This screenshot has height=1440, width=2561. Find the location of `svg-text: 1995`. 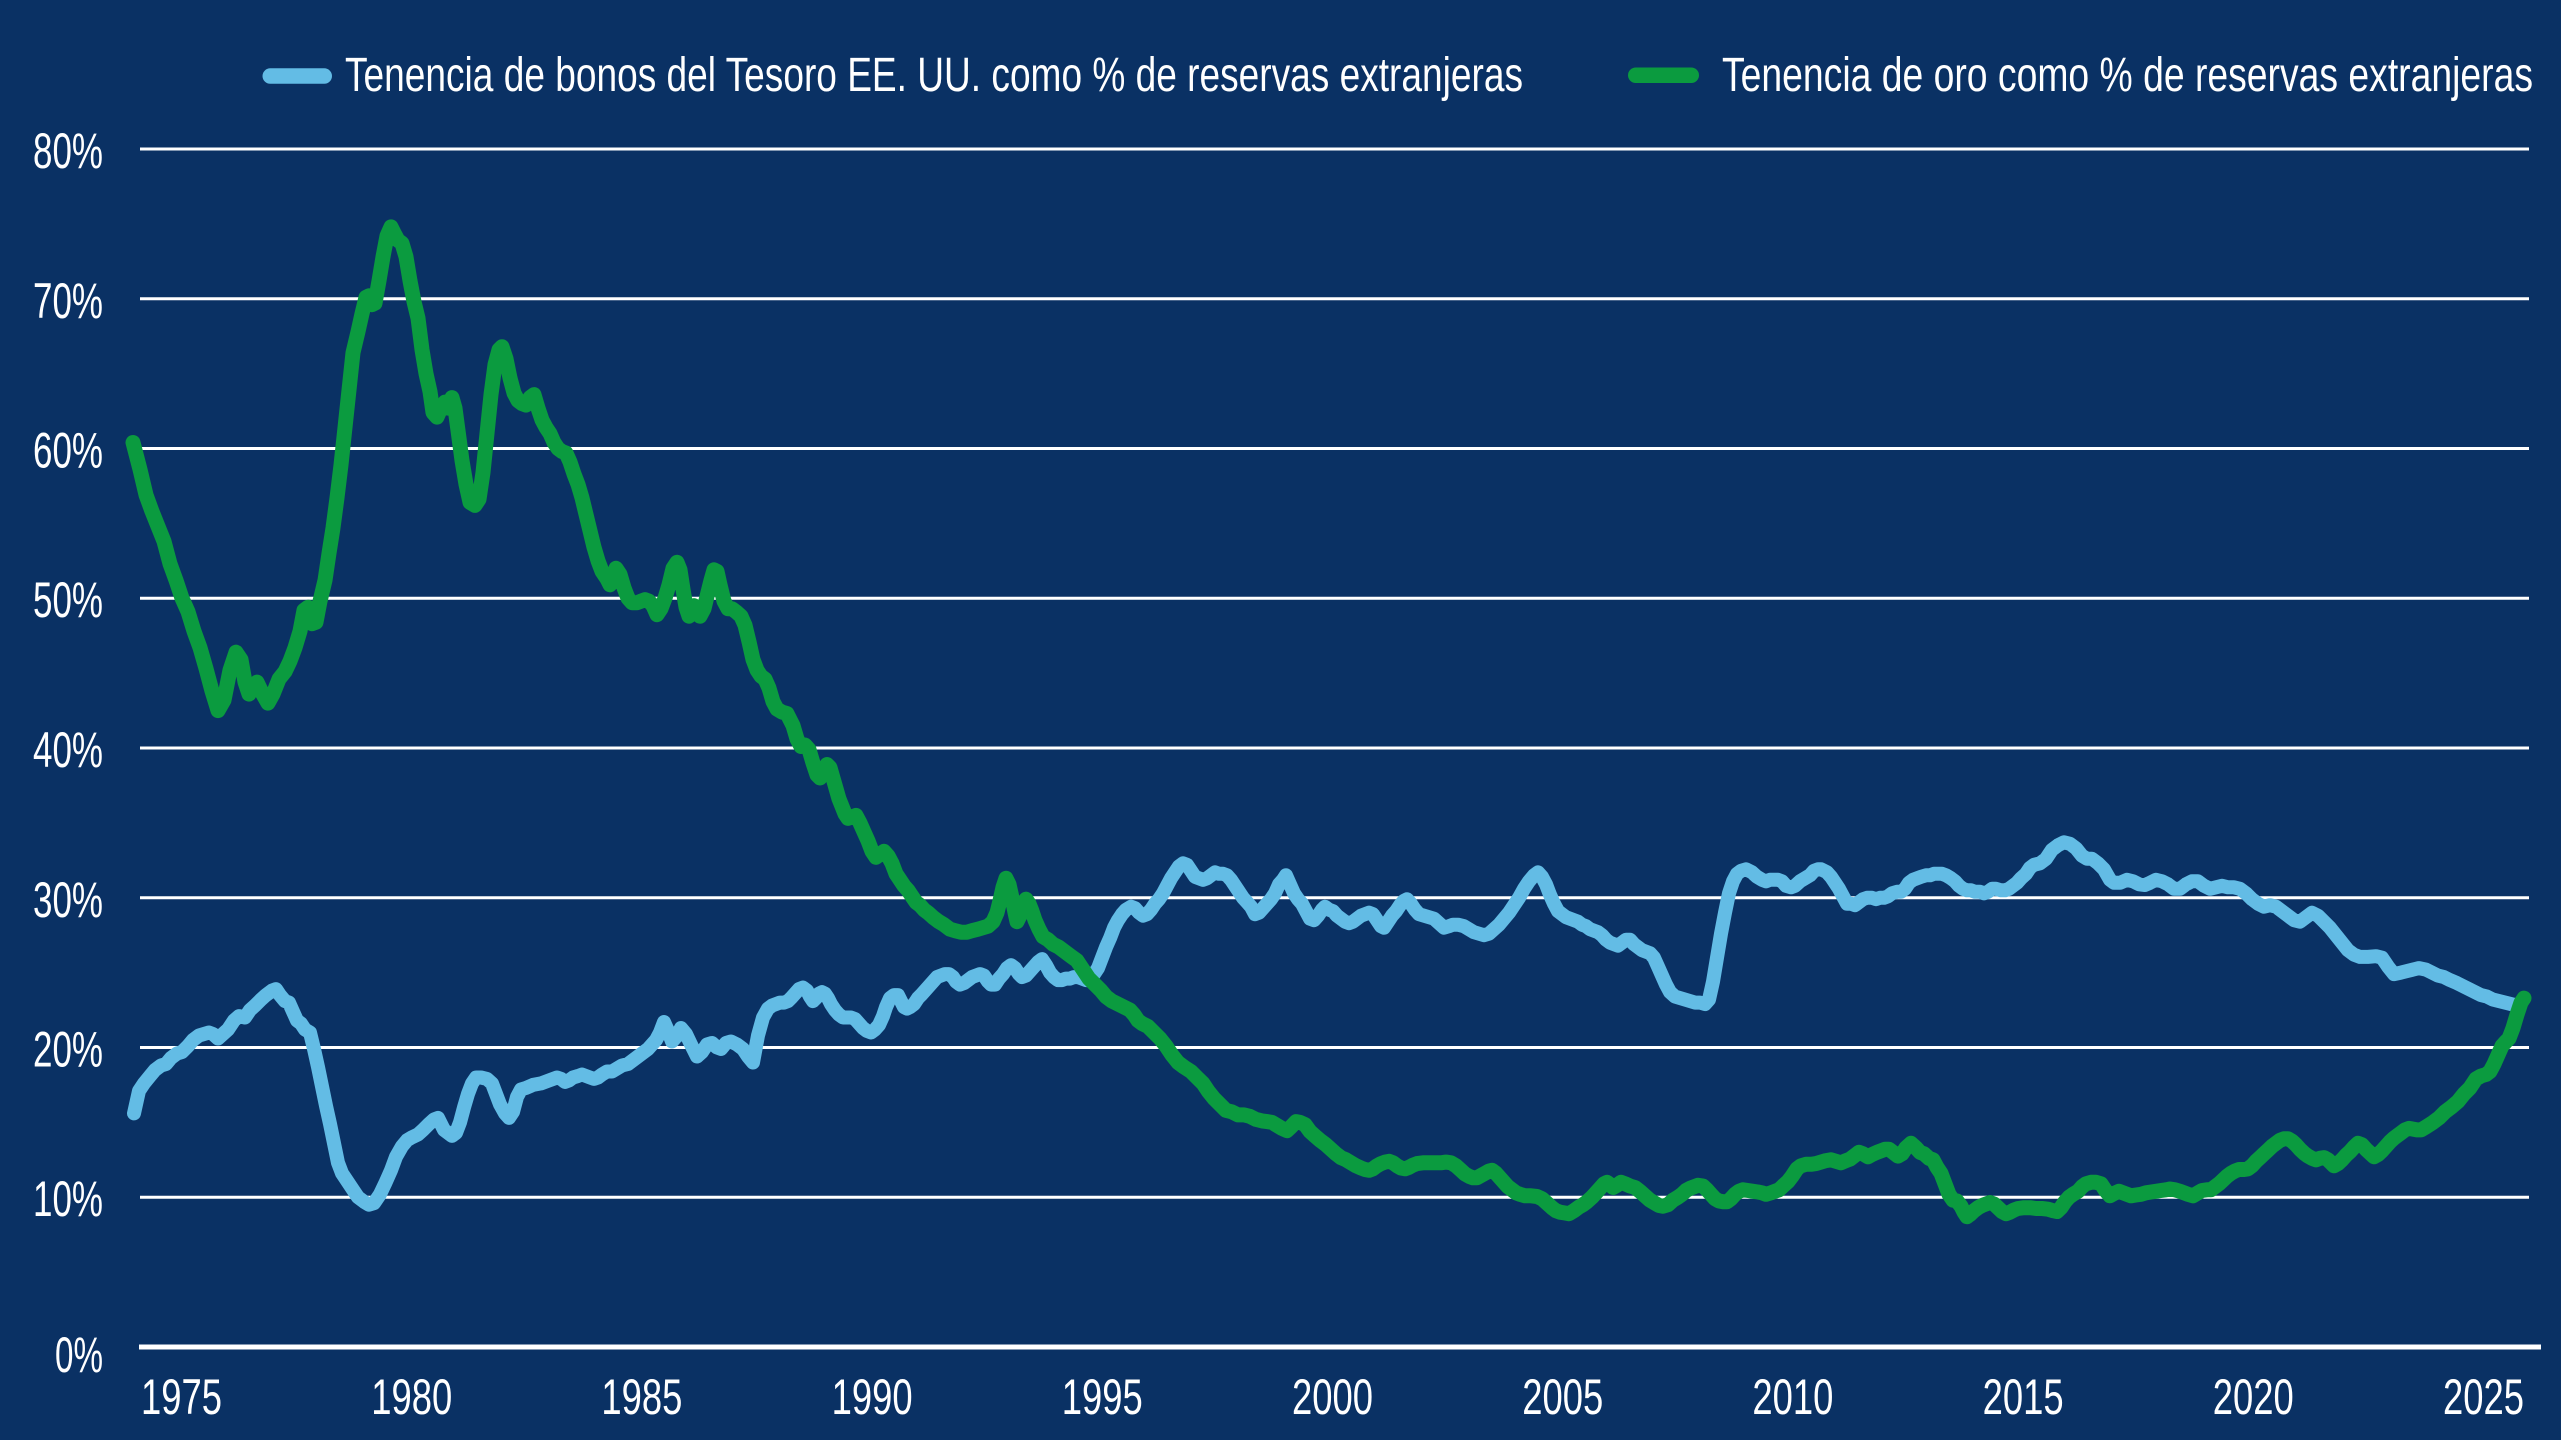

svg-text: 1995 is located at coordinates (1102, 1397).